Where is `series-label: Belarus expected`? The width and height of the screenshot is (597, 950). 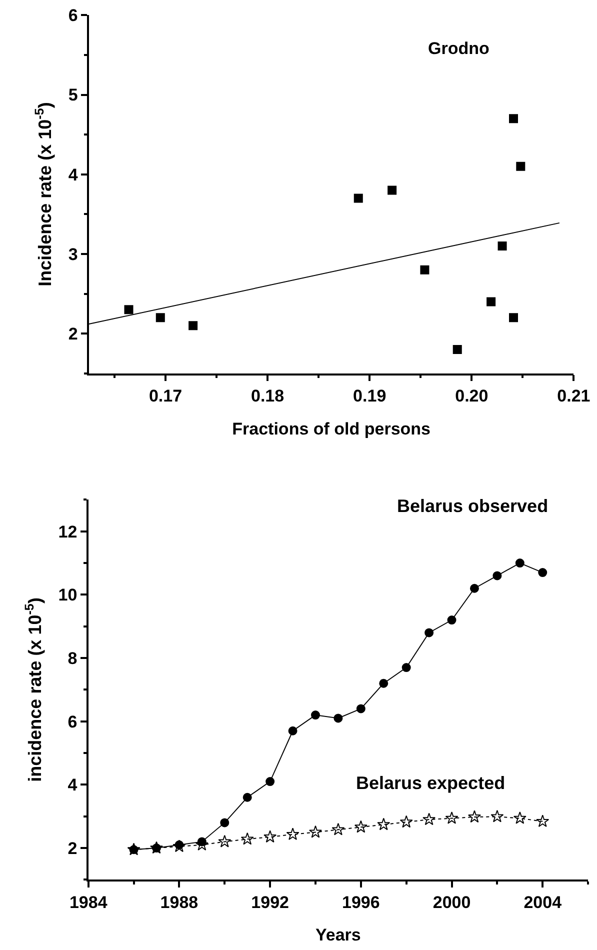
series-label: Belarus expected is located at coordinates (431, 783).